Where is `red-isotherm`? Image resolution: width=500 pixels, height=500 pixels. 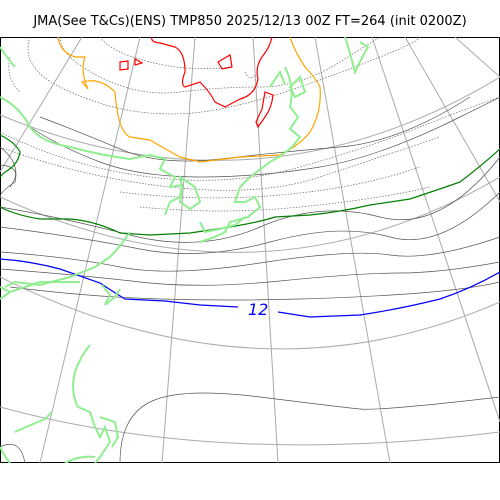 red-isotherm is located at coordinates (196, 83).